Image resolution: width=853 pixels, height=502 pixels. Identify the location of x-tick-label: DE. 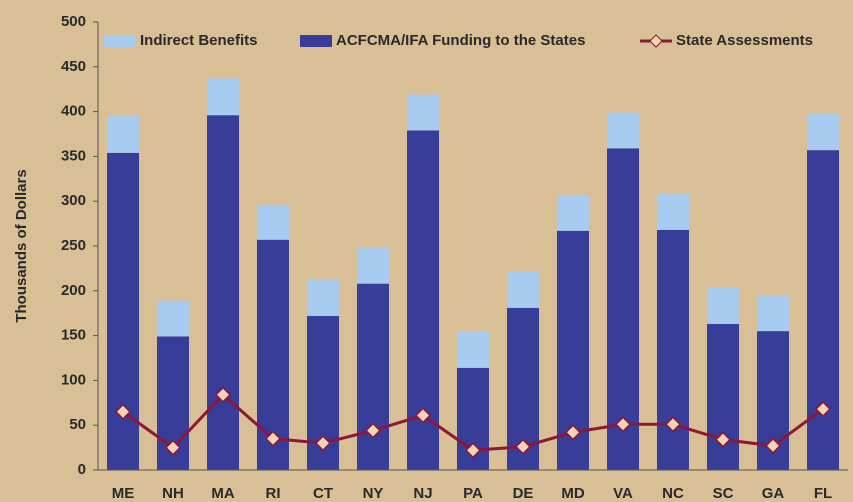
(523, 493).